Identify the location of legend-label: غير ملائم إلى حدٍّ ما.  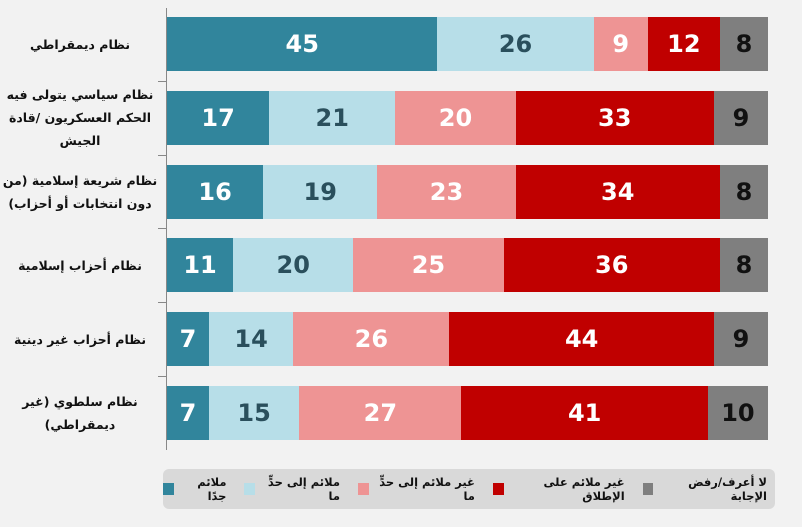
(427, 489).